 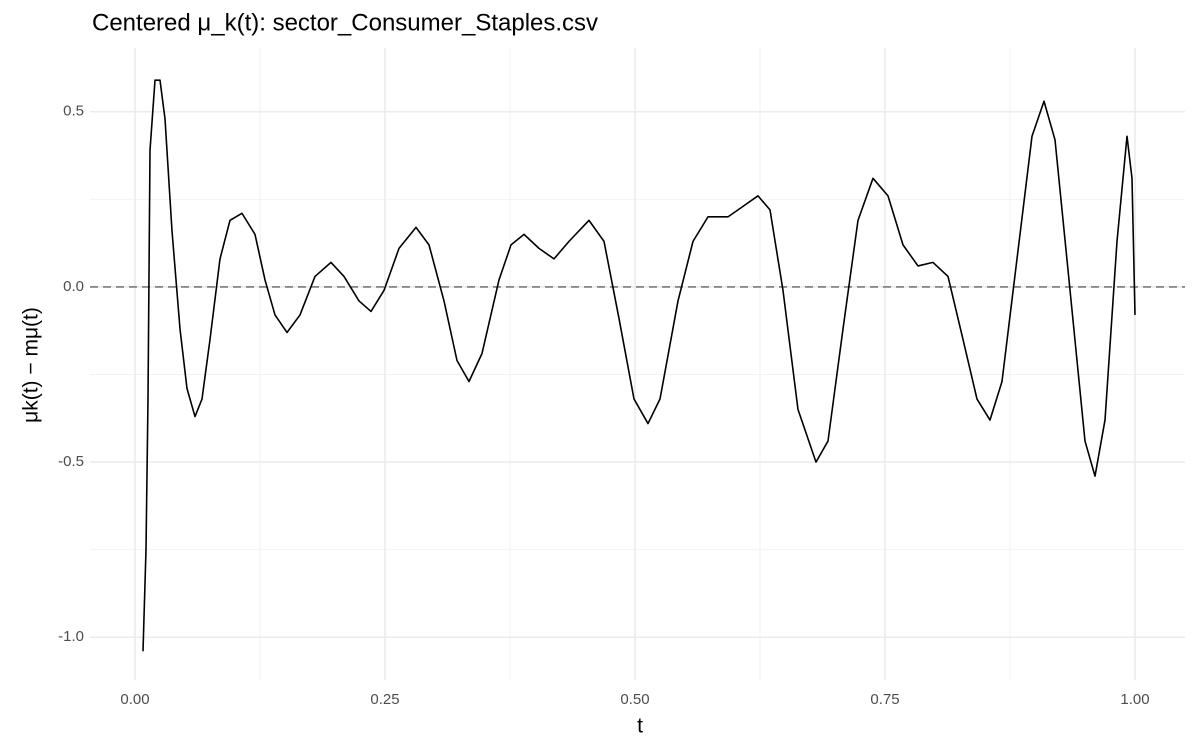 I want to click on x-tick-label: 1.00, so click(x=1134, y=699).